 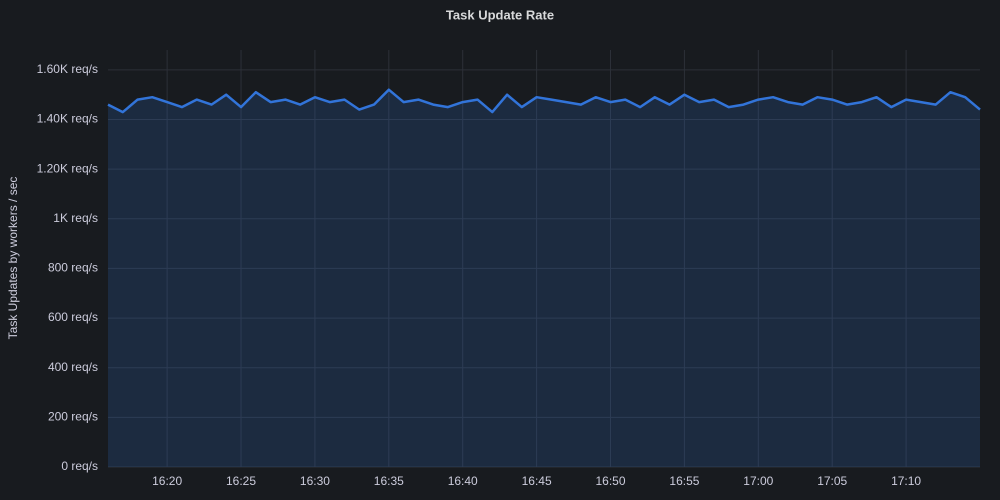 What do you see at coordinates (167, 481) in the screenshot?
I see `x-tick-label: 16:20` at bounding box center [167, 481].